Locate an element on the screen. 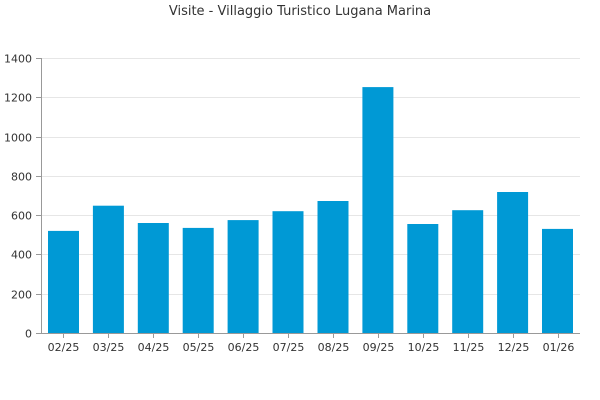  y-tick-label: 1400 is located at coordinates (18, 59).